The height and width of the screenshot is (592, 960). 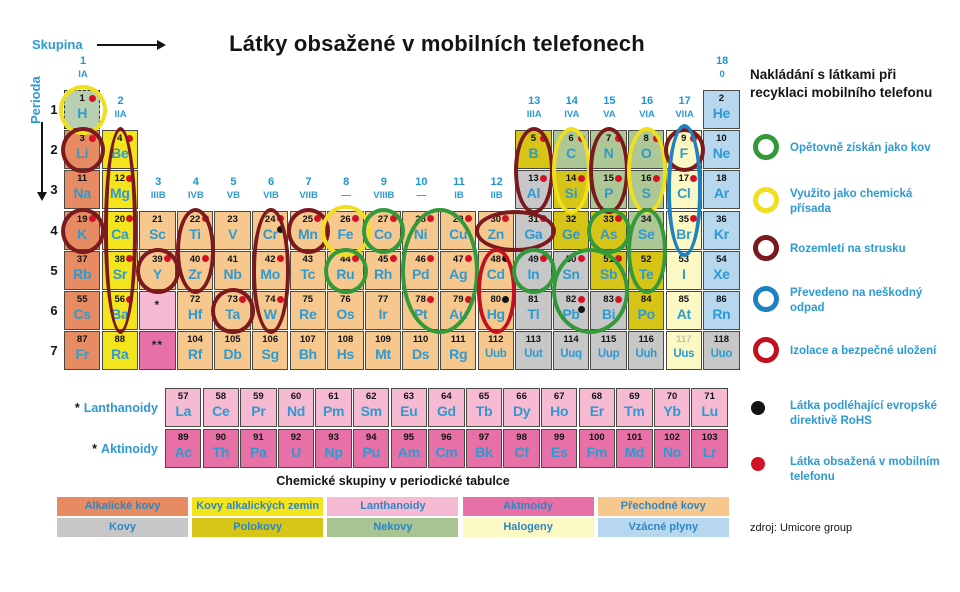 I want to click on element-cell-In: 49 In, so click(x=533, y=270).